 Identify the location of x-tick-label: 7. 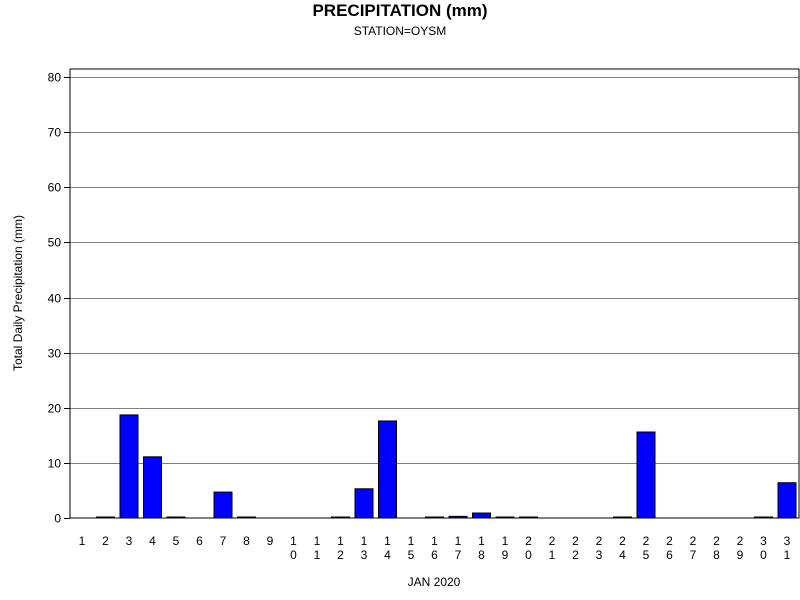
(223, 541).